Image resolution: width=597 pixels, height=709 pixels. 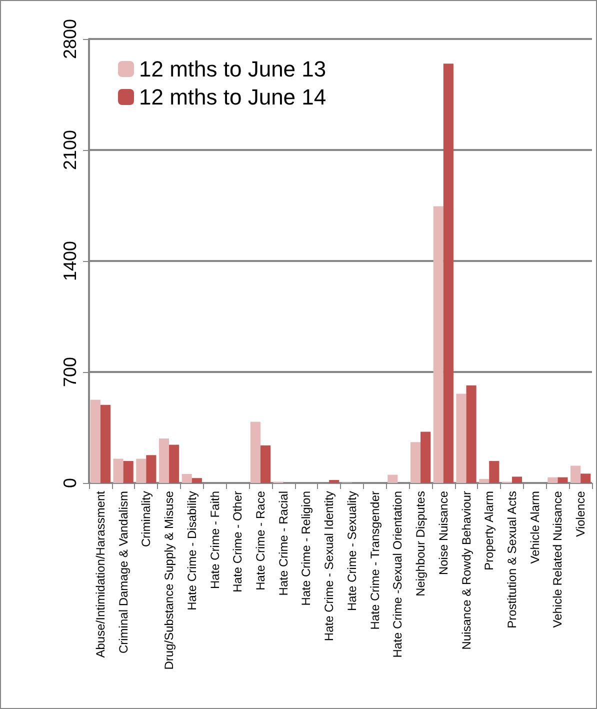 I want to click on x-tick-label: Criminal Damage & Vandalism, so click(x=123, y=572).